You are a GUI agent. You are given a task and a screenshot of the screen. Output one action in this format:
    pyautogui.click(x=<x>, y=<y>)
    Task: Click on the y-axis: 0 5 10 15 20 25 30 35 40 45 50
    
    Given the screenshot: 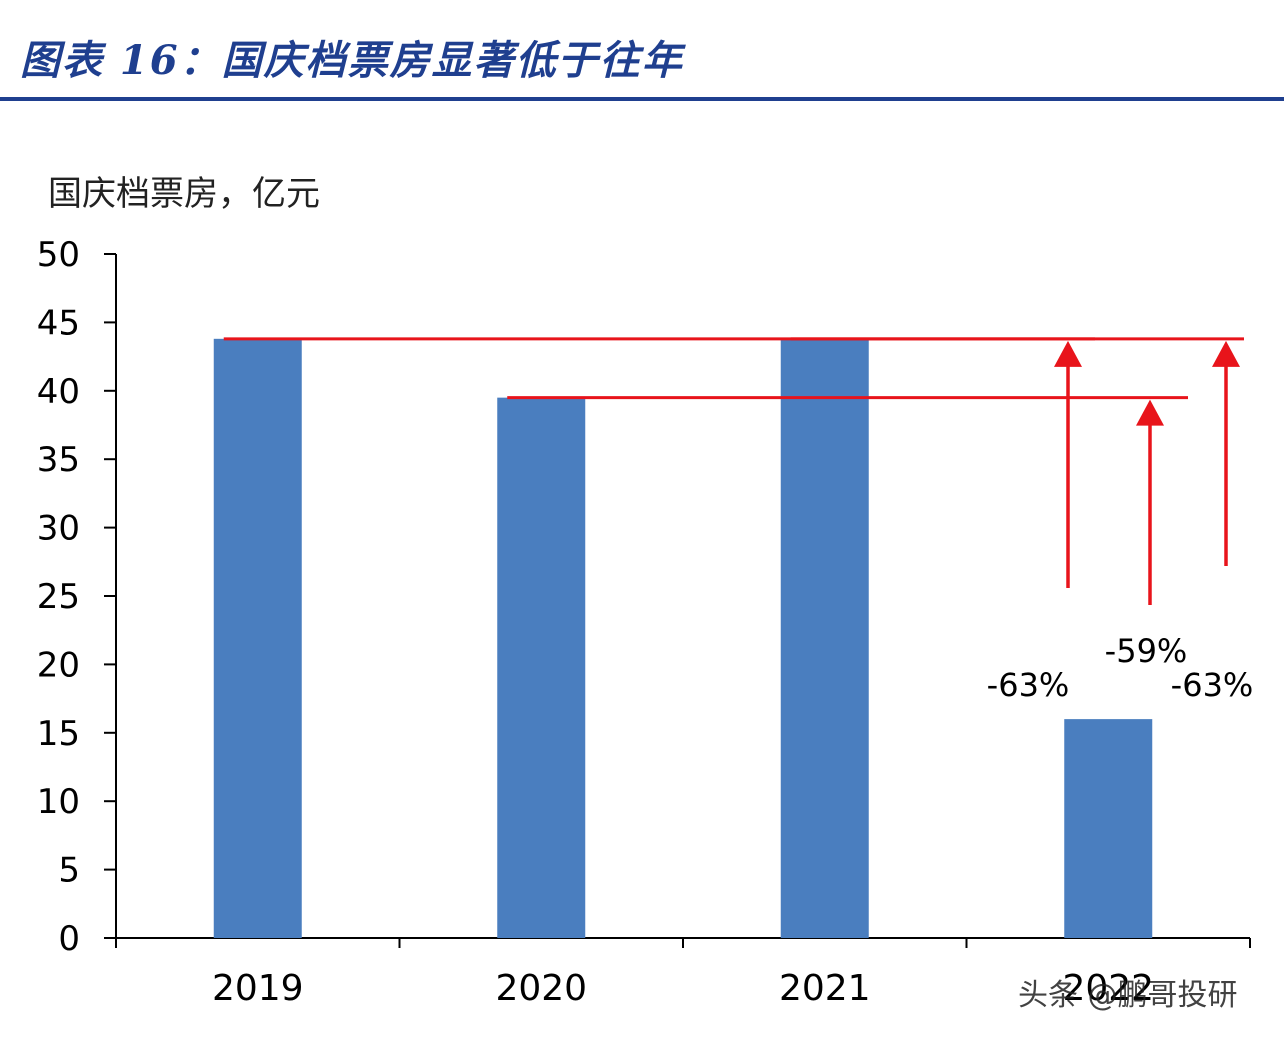 What is the action you would take?
    pyautogui.click(x=77, y=597)
    